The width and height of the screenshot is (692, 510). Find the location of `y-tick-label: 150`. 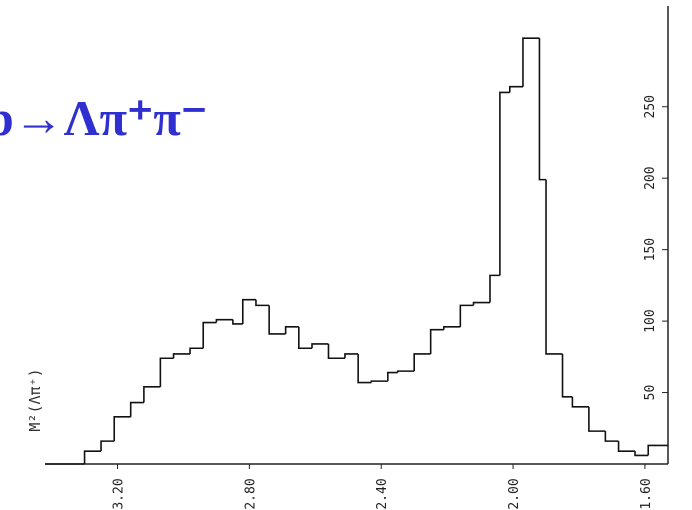

y-tick-label: 150 is located at coordinates (650, 249).